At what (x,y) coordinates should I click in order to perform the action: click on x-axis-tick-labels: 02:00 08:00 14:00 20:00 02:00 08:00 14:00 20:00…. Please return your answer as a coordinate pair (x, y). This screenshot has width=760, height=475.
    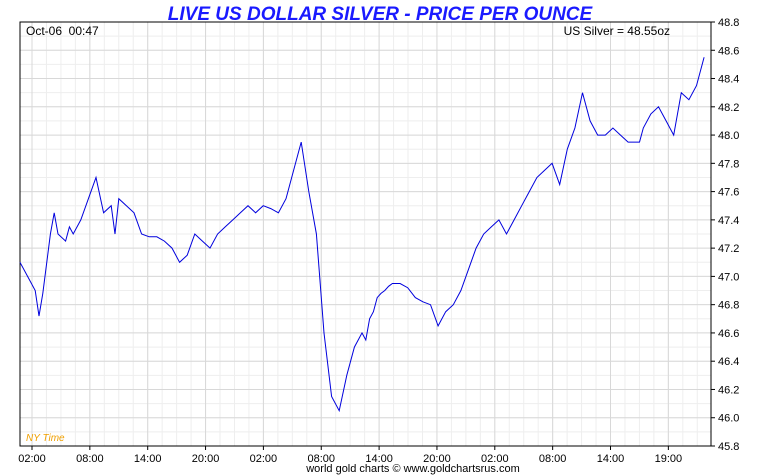
    Looking at the image, I should click on (350, 459).